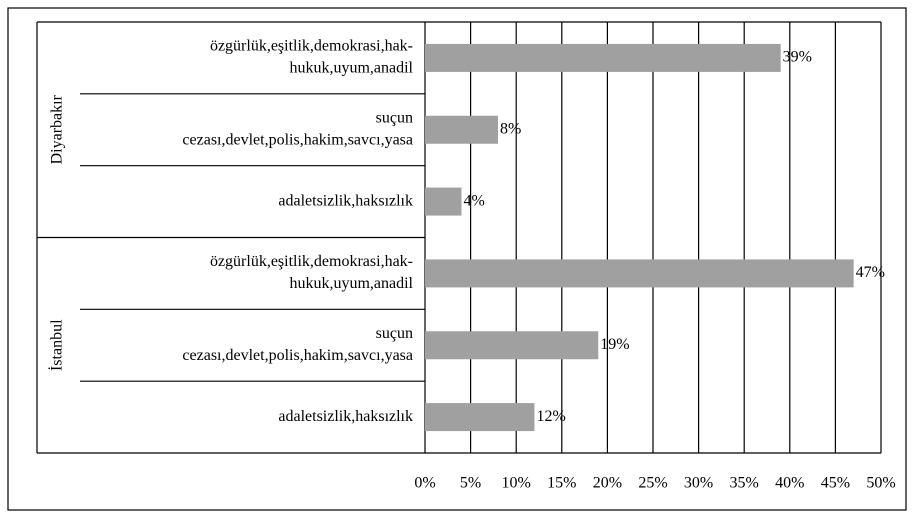 The height and width of the screenshot is (515, 912). Describe the element at coordinates (880, 483) in the screenshot. I see `x-tick-label: 50%` at that location.